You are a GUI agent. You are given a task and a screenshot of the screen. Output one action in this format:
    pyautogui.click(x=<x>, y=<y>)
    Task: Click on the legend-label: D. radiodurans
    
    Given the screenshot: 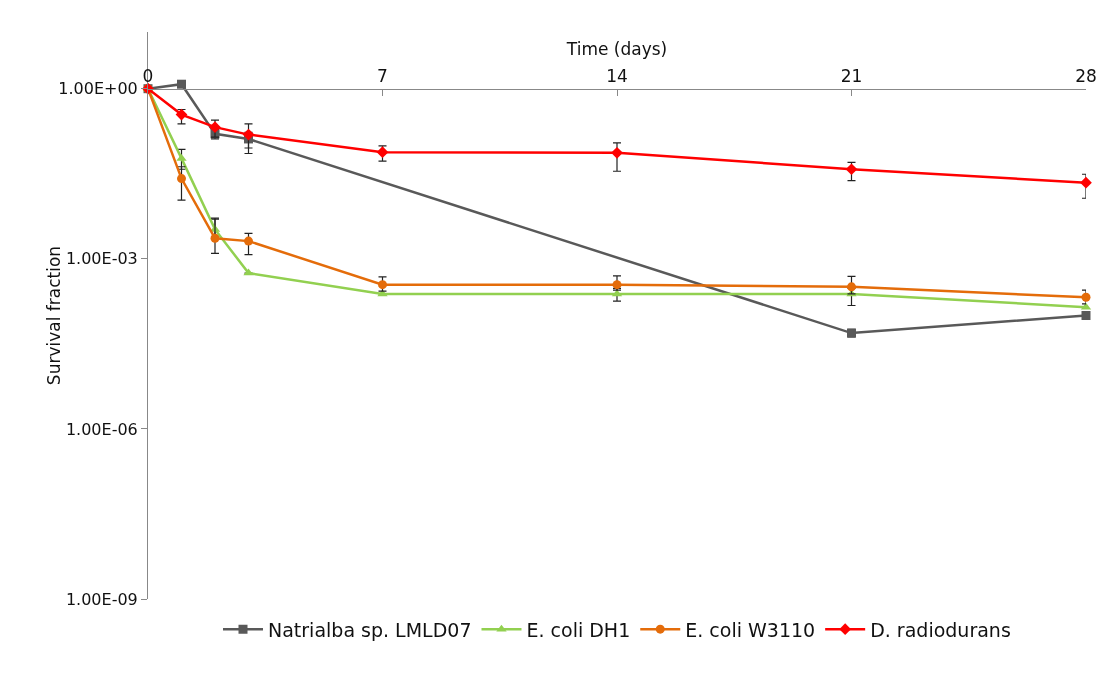 What is the action you would take?
    pyautogui.click(x=940, y=629)
    